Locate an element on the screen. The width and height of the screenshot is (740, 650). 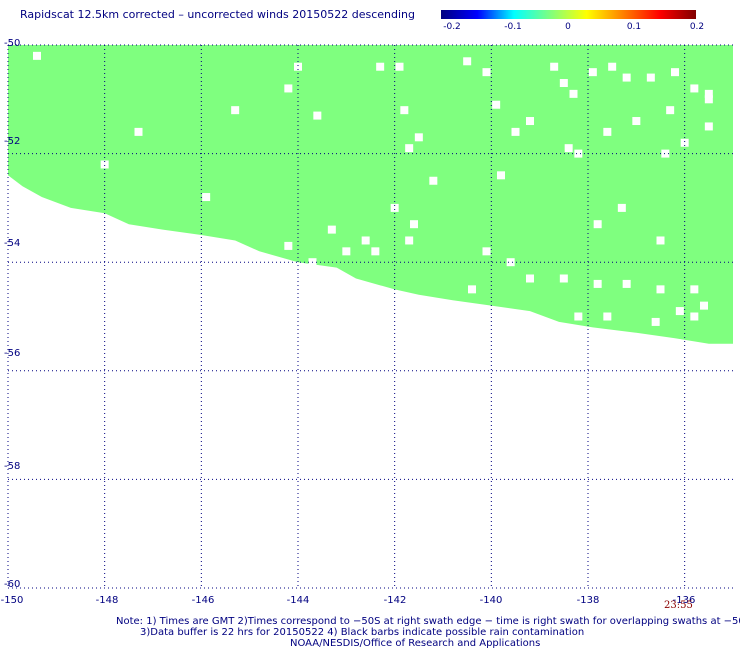
y-tick-label: -60 is located at coordinates (12, 584).